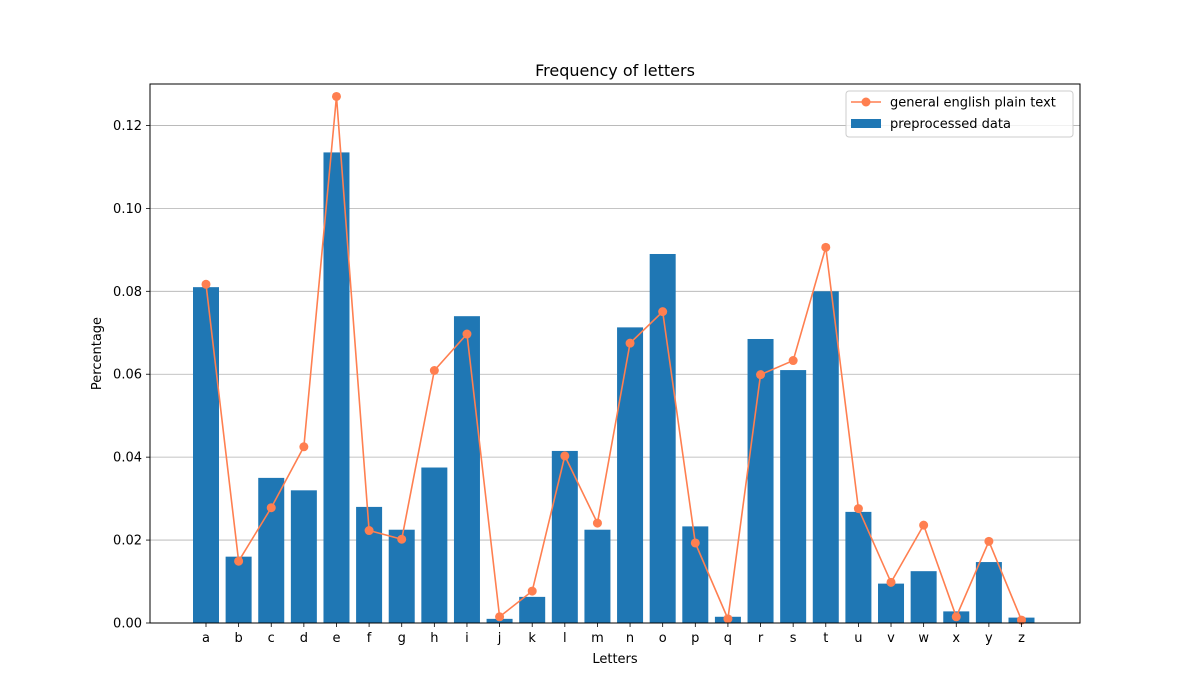  Describe the element at coordinates (127, 541) in the screenshot. I see `y-tick-label: 0.02` at that location.